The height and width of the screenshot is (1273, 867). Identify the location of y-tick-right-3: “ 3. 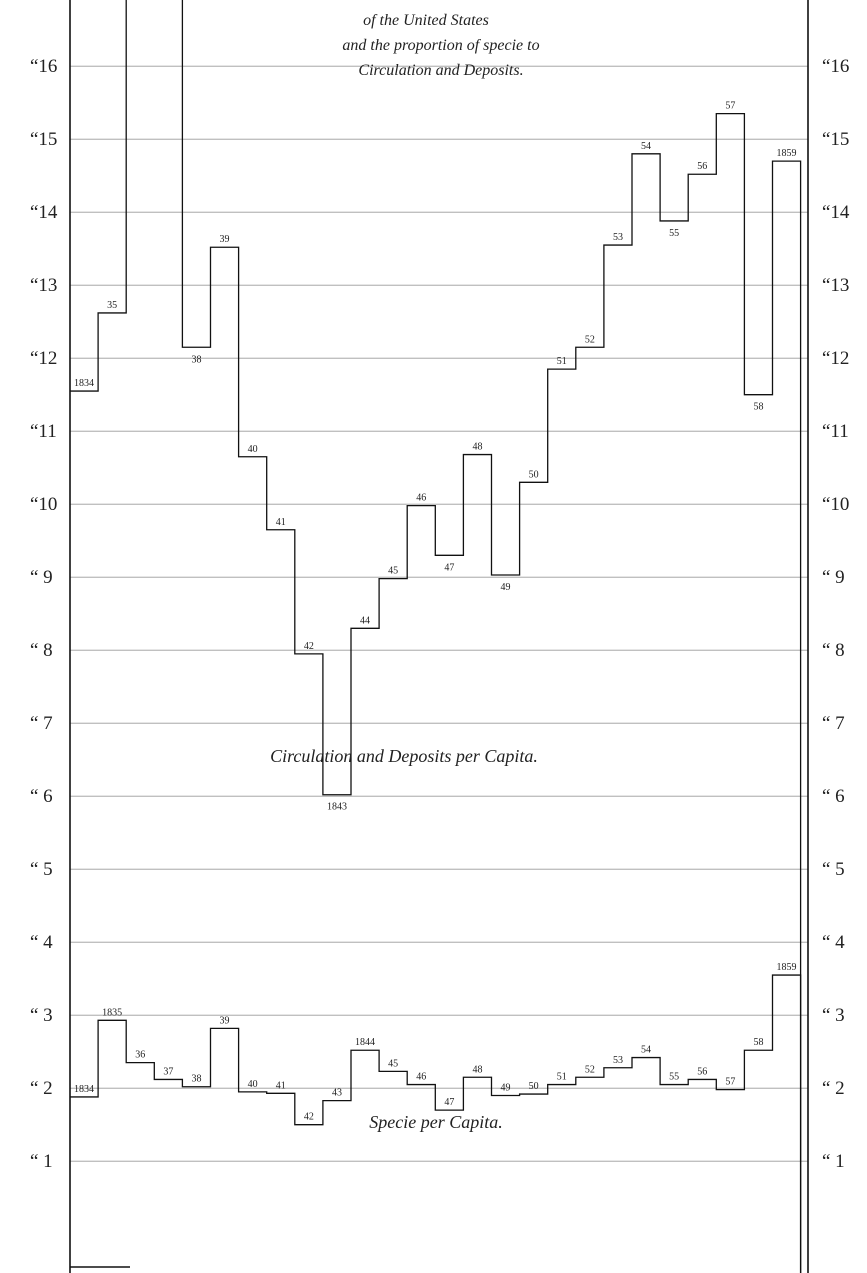
(833, 1015).